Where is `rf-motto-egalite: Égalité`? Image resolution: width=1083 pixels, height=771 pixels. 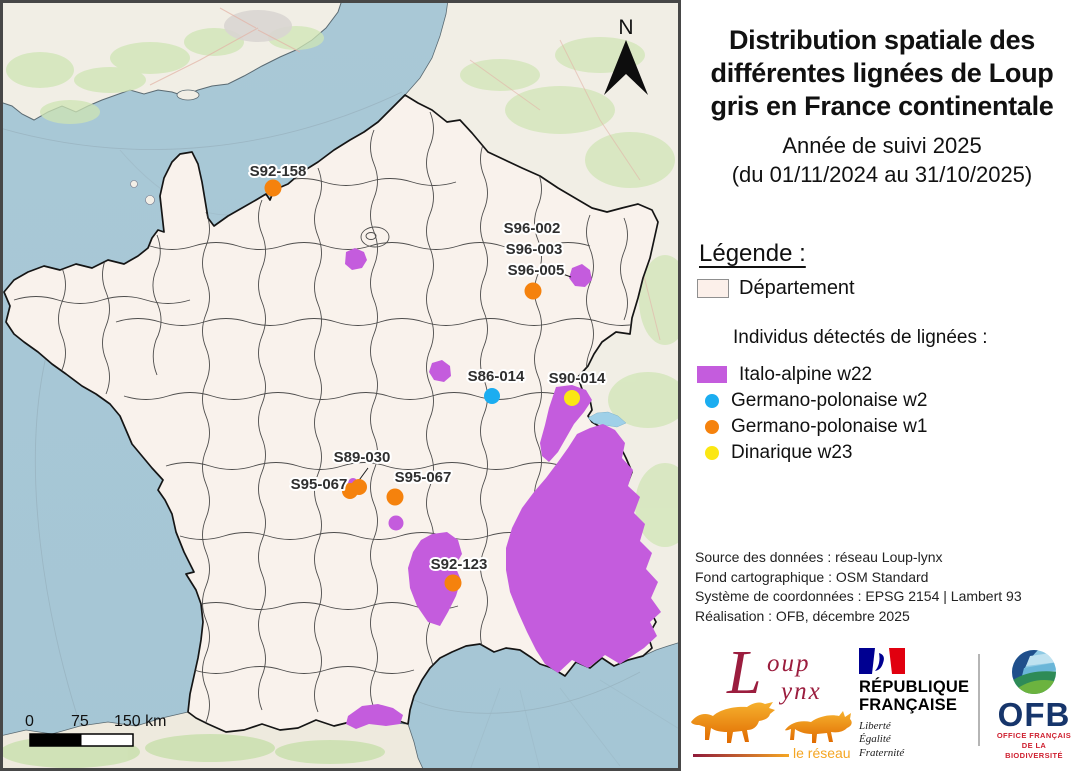
rf-motto-egalite: Égalité is located at coordinates (875, 739).